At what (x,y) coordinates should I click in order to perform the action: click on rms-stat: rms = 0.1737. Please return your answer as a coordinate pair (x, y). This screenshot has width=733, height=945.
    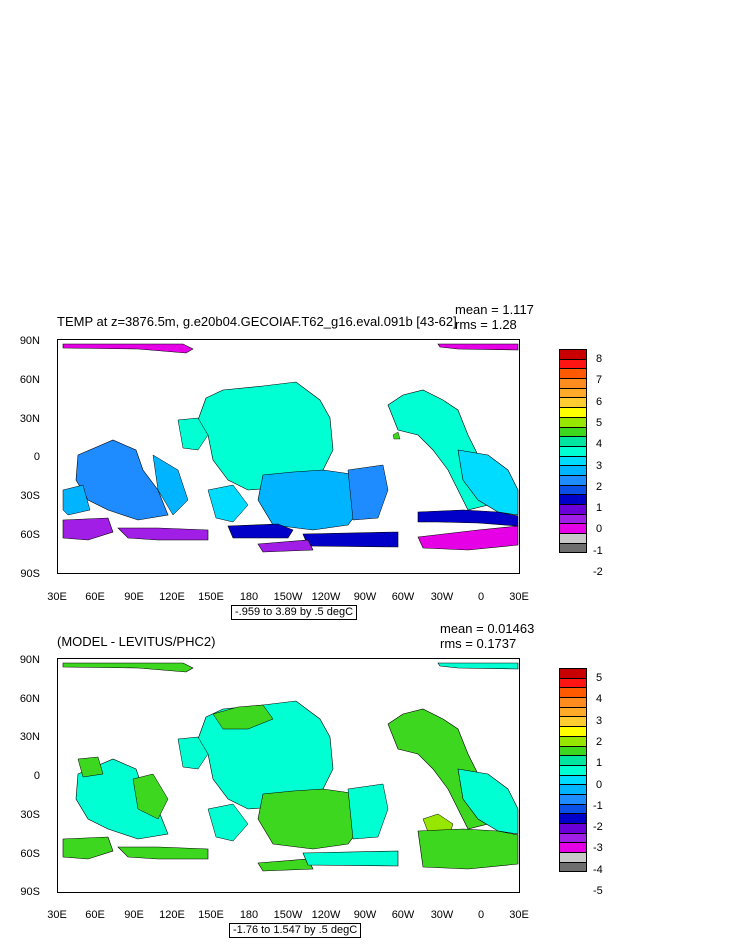
    Looking at the image, I should click on (478, 643).